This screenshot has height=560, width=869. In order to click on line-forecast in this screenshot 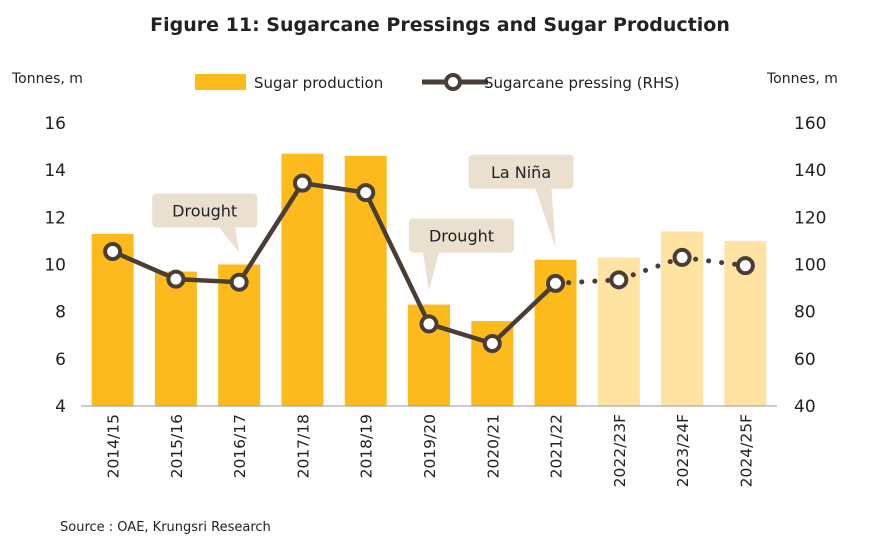, I will do `click(650, 270)`.